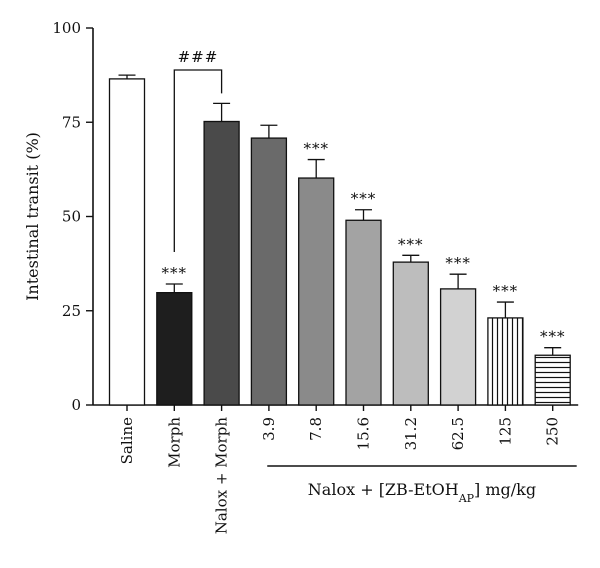 The height and width of the screenshot is (568, 600). I want to click on x-tick-label: 15.6, so click(364, 433).